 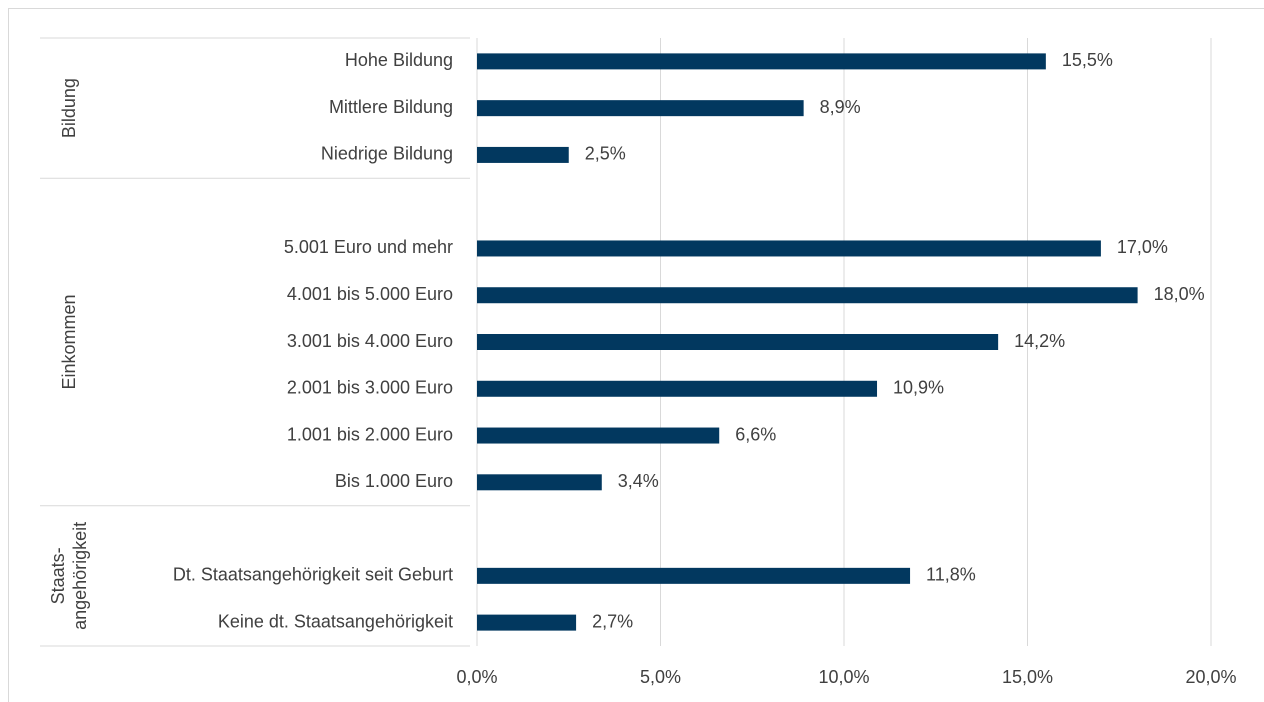 What do you see at coordinates (755, 434) in the screenshot?
I see `value-label: 6,6%` at bounding box center [755, 434].